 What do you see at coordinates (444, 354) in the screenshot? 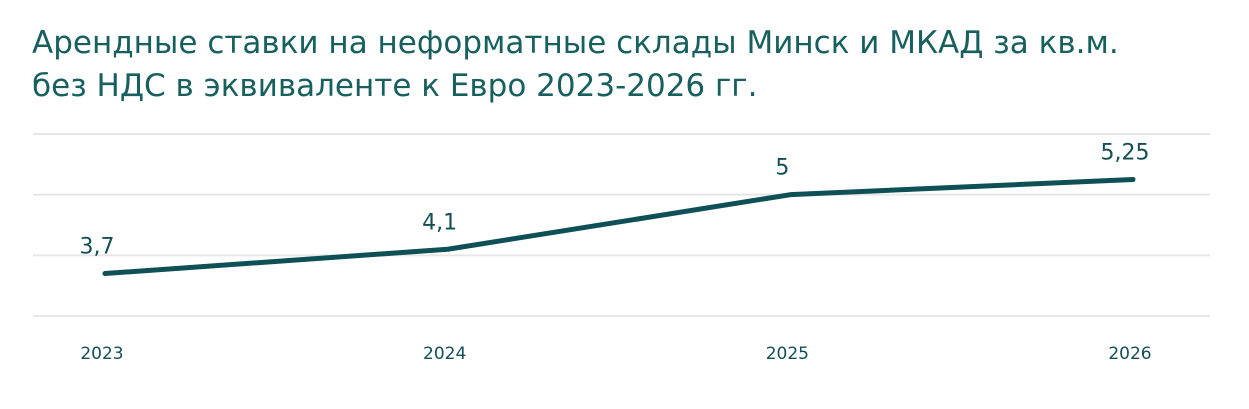
I see `x-tick-label: 2024` at bounding box center [444, 354].